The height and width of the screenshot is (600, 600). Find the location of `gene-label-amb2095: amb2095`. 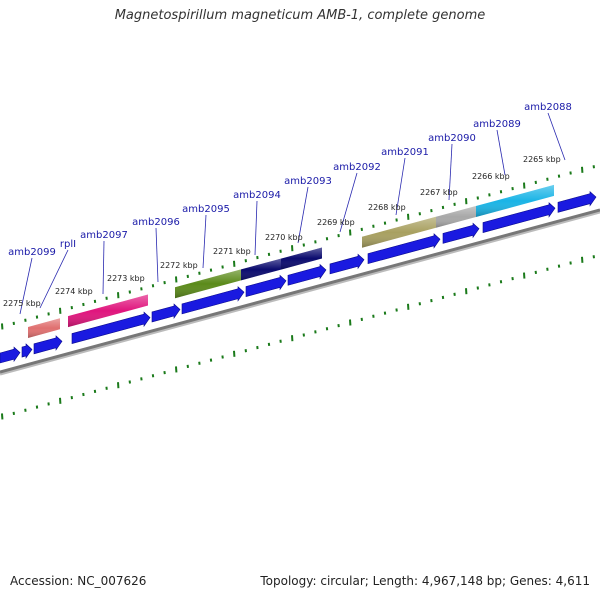

gene-label-amb2095: amb2095 is located at coordinates (206, 209).